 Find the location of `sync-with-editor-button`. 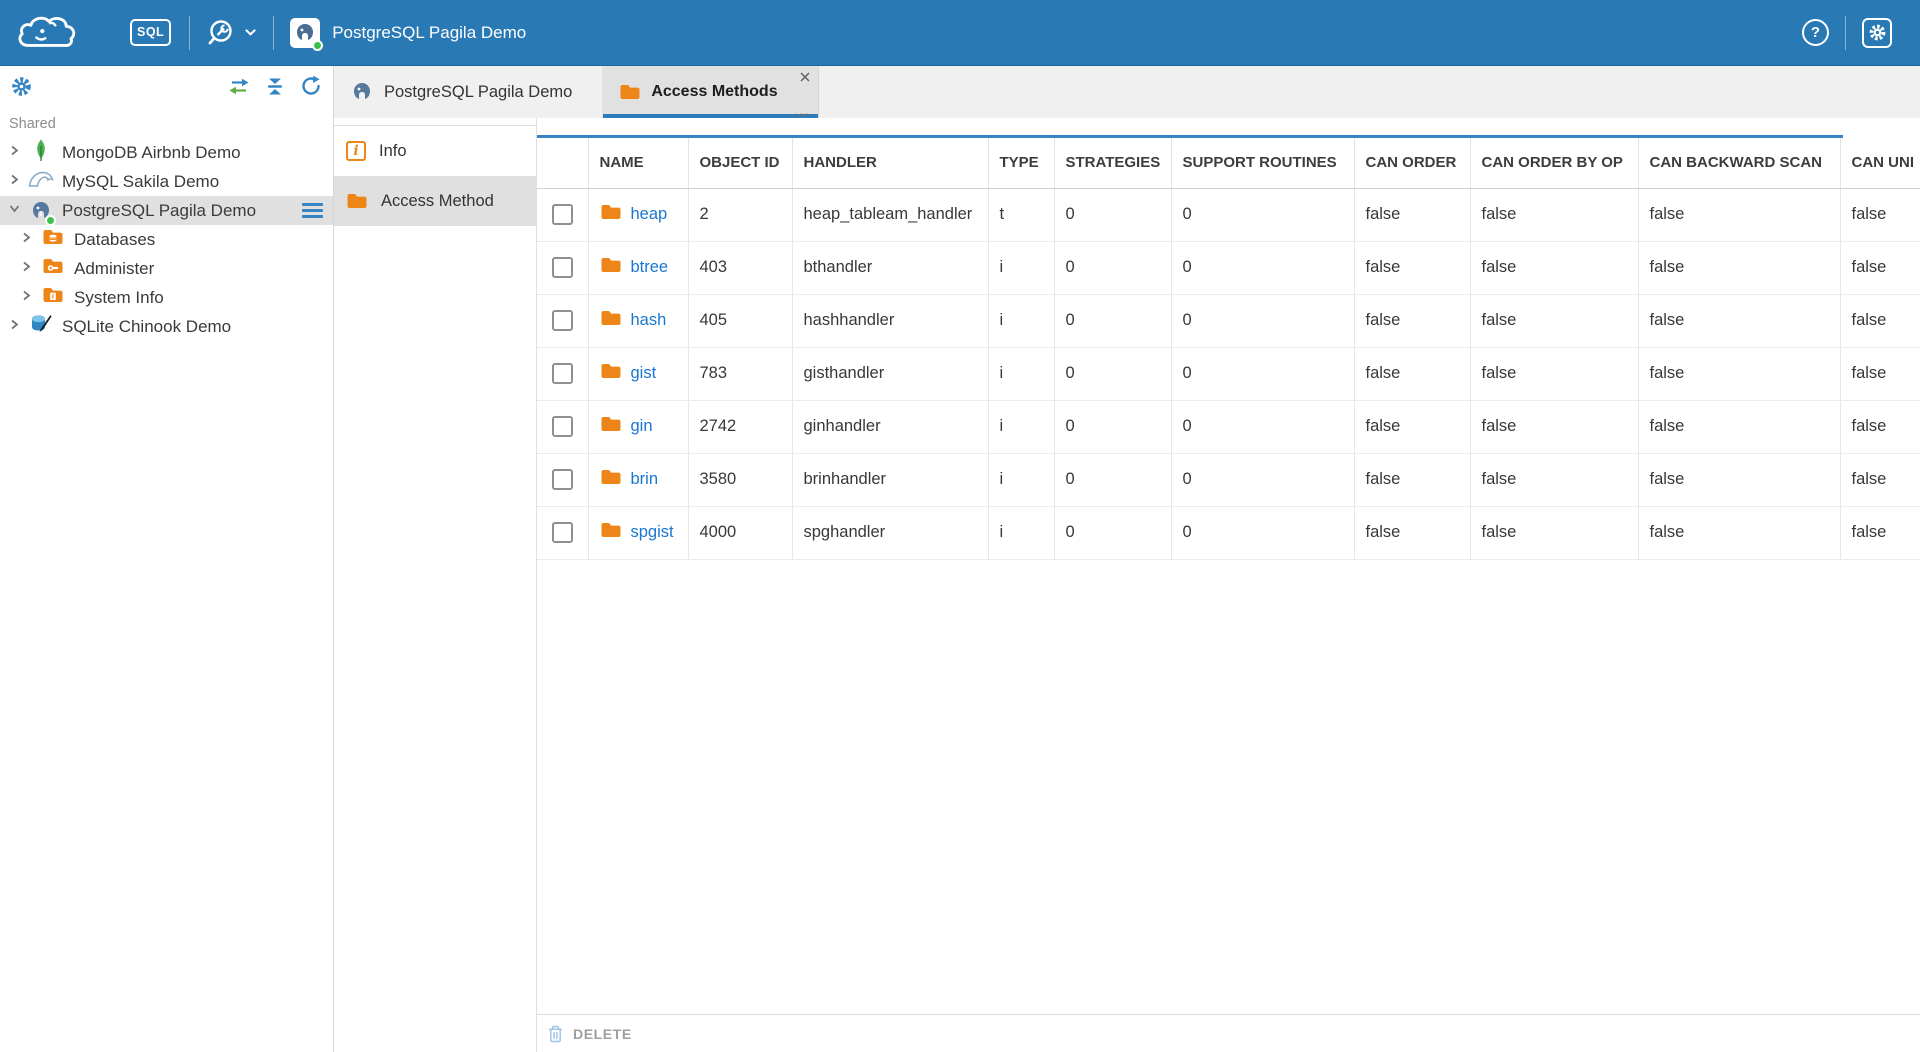

sync-with-editor-button is located at coordinates (239, 86).